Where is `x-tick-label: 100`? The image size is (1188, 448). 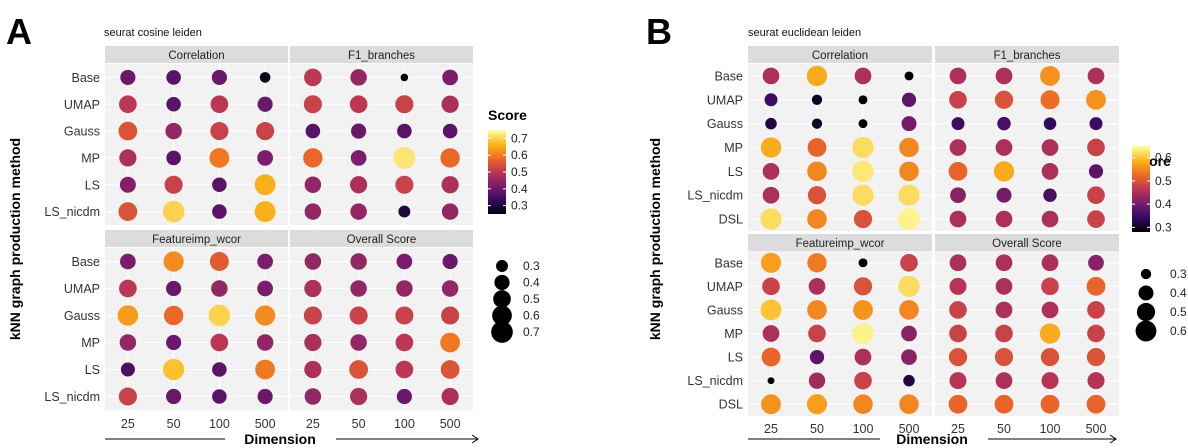 x-tick-label: 100 is located at coordinates (219, 424).